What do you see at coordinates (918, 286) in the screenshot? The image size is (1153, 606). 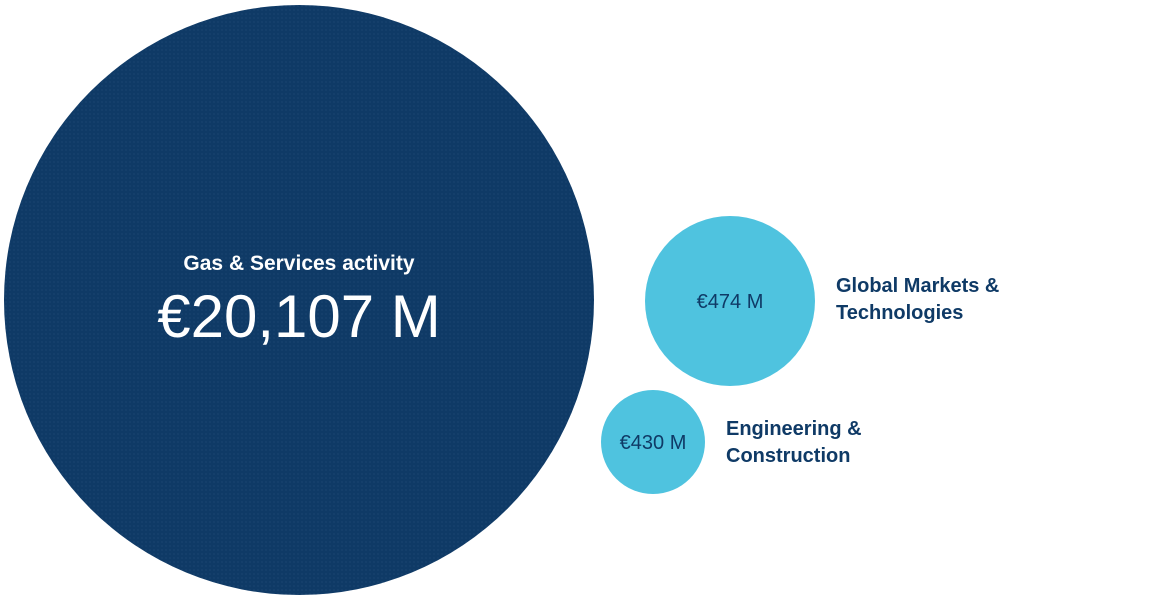 I see `bubble-global-markets-label-line-1: Global Markets &` at bounding box center [918, 286].